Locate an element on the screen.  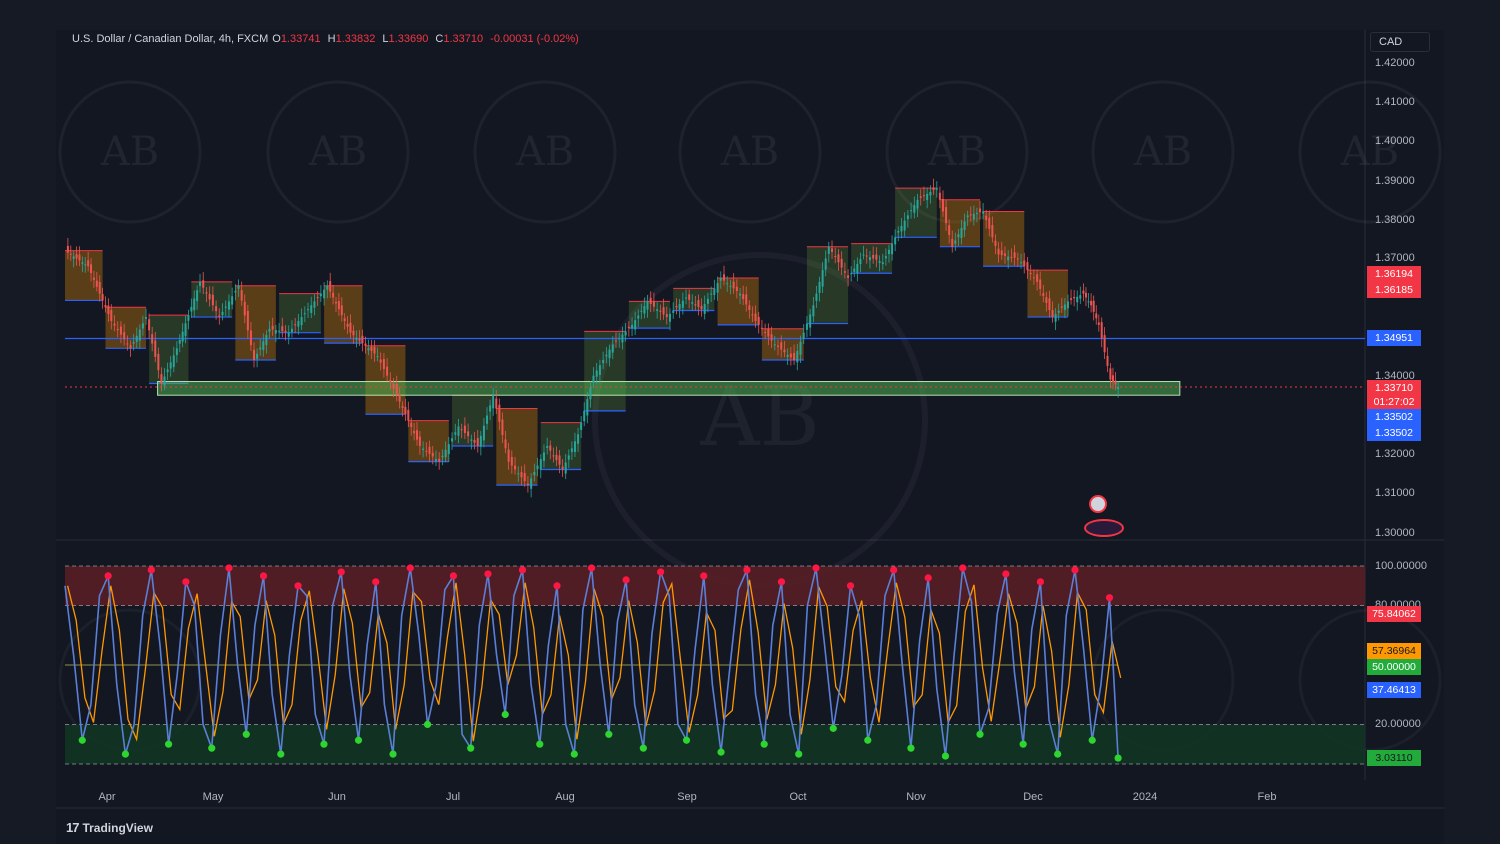
us-flag-event-icon is located at coordinates (1098, 504).